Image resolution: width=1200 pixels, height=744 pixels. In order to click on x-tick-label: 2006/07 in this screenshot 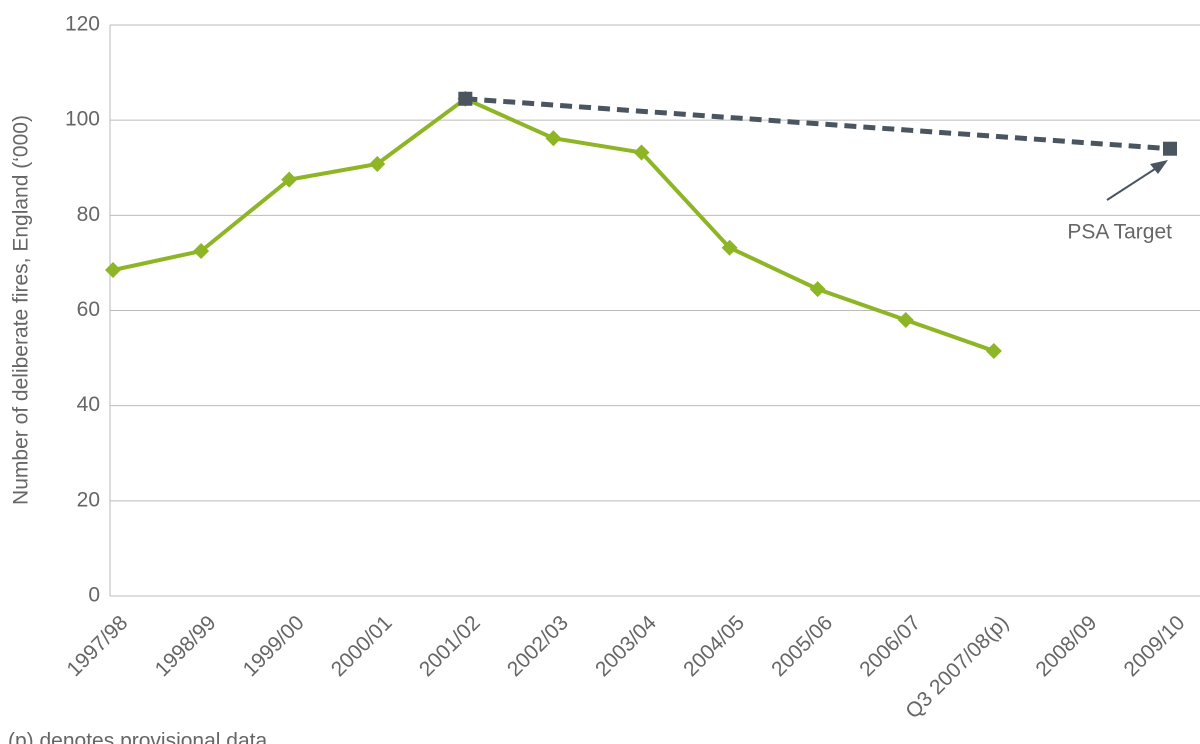, I will do `click(890, 646)`.